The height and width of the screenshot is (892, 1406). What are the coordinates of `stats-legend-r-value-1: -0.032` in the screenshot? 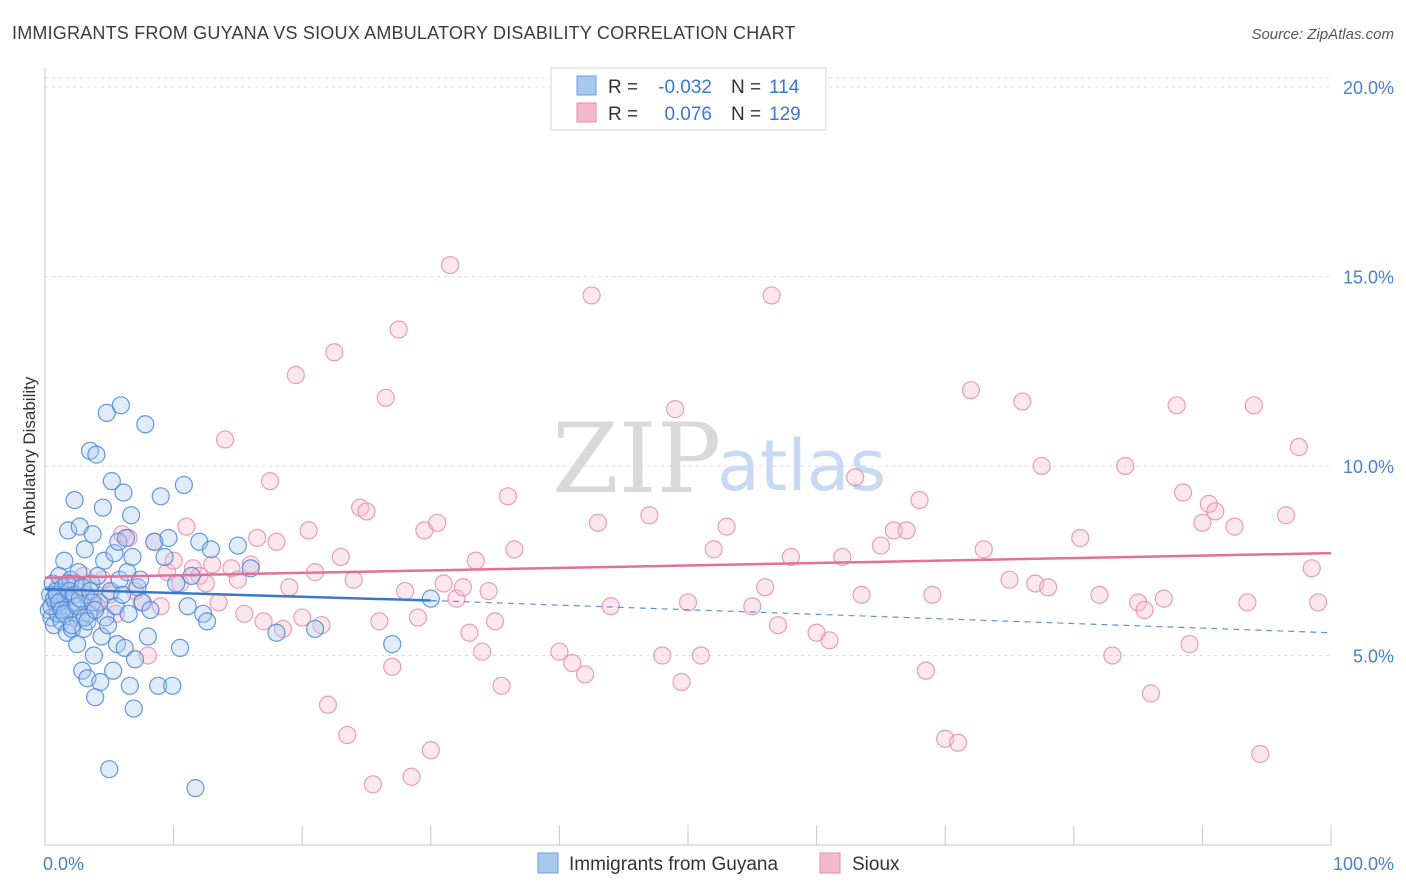 It's located at (685, 87).